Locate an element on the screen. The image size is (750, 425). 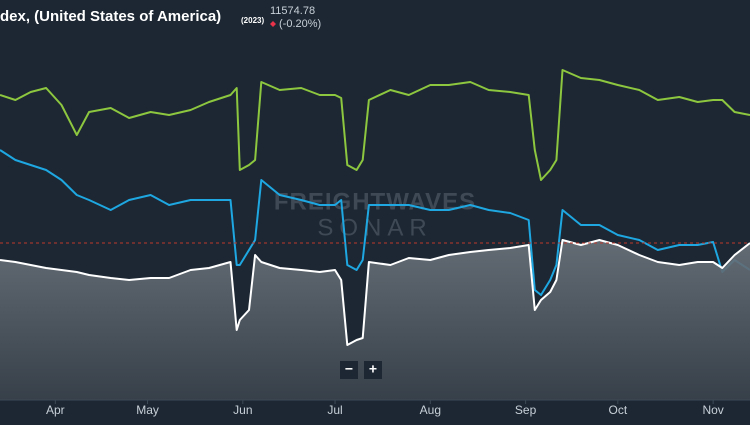
x-tick-label: Aug is located at coordinates (430, 410).